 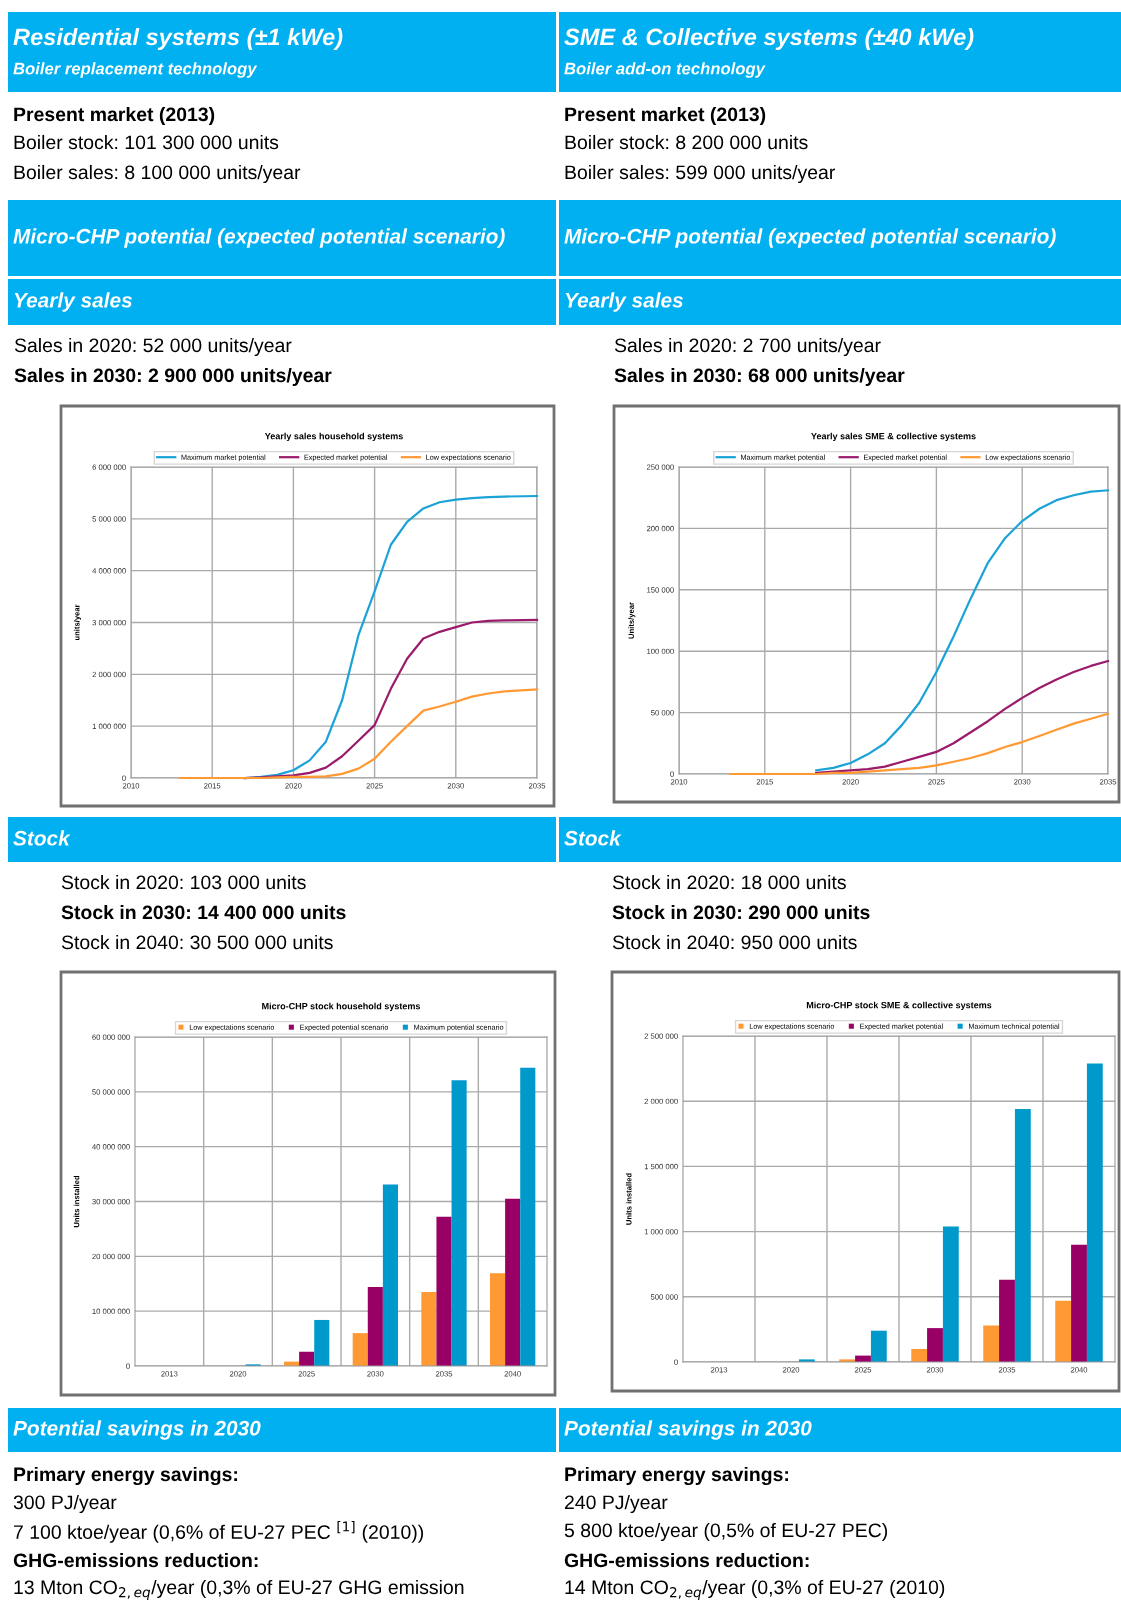 I want to click on text: Stock in 2020: 103 000 units, so click(x=183, y=882).